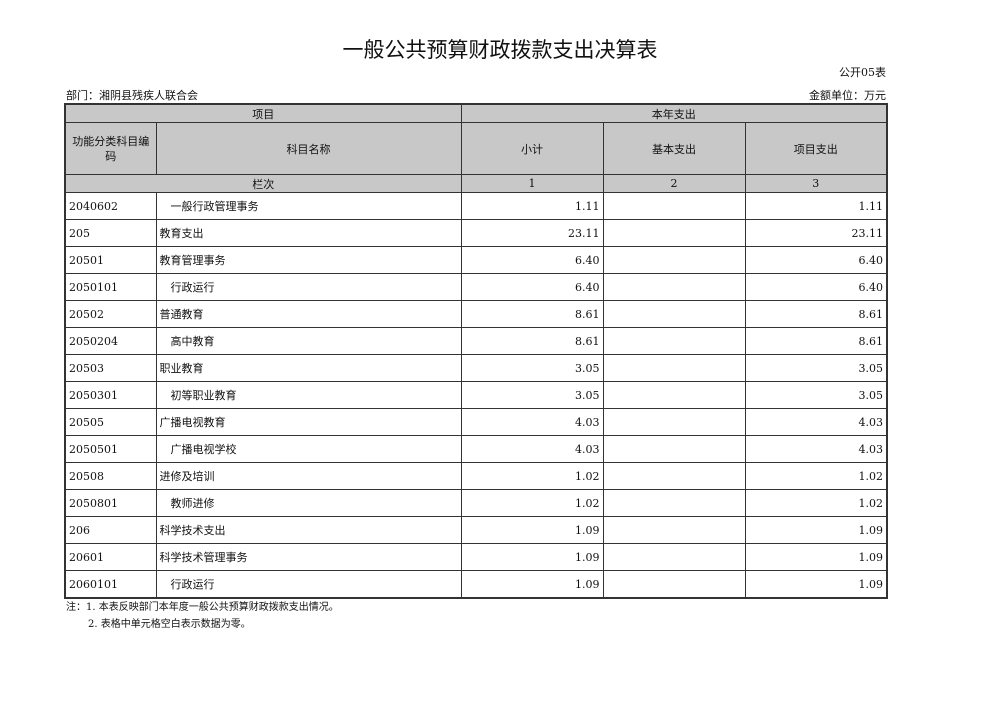 Image resolution: width=1000 pixels, height=706 pixels. I want to click on cell-code: 205, so click(110, 233).